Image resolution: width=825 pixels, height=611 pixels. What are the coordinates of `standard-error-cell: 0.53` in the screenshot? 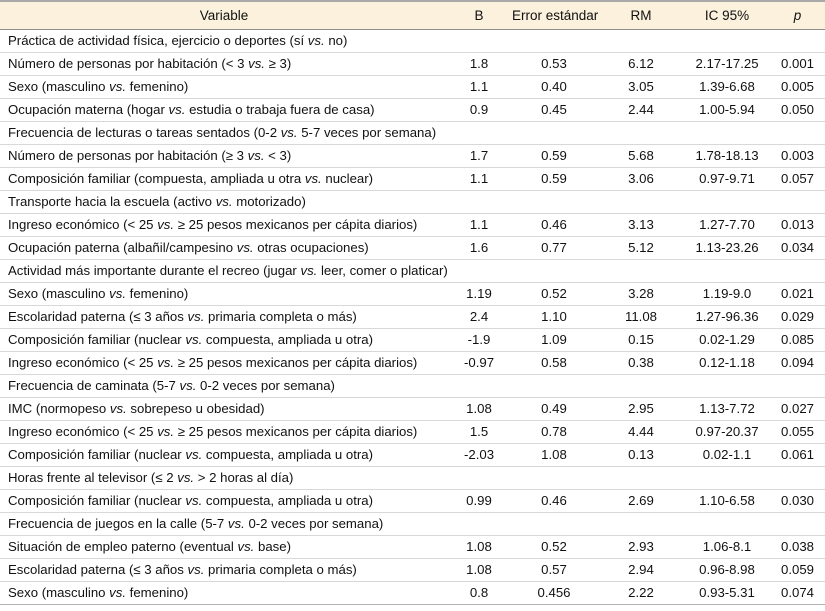 It's located at (554, 64).